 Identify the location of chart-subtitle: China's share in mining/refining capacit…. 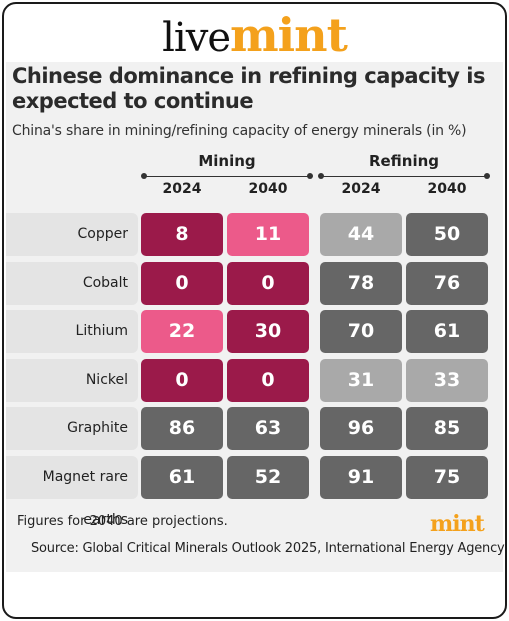
(239, 131).